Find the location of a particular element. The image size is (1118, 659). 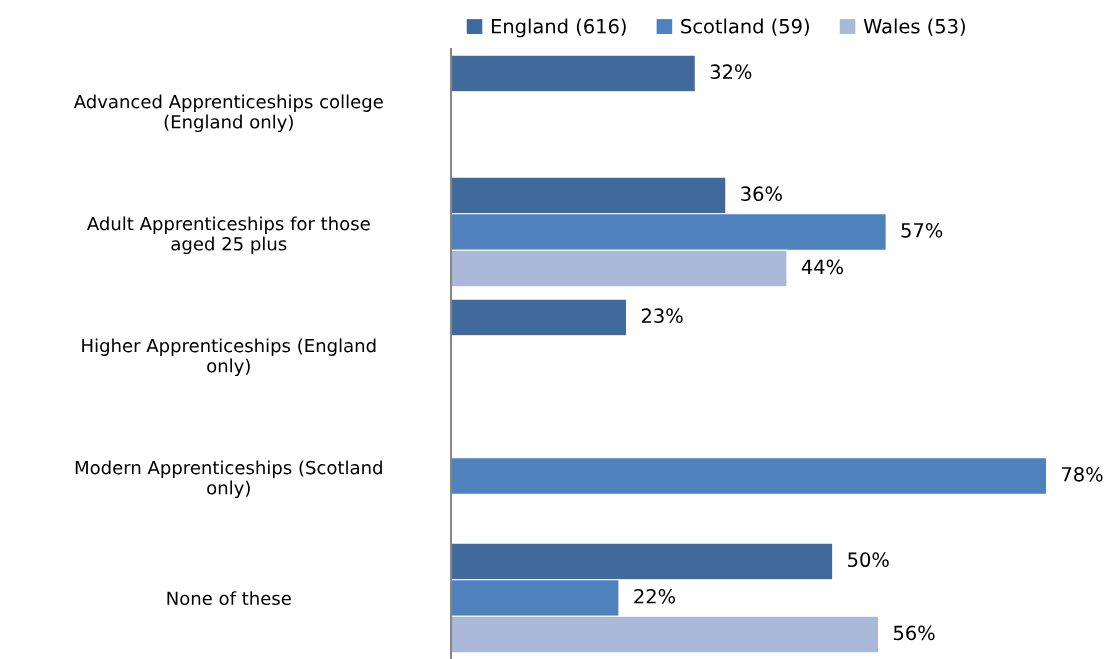

data-label: 78% is located at coordinates (1082, 474).